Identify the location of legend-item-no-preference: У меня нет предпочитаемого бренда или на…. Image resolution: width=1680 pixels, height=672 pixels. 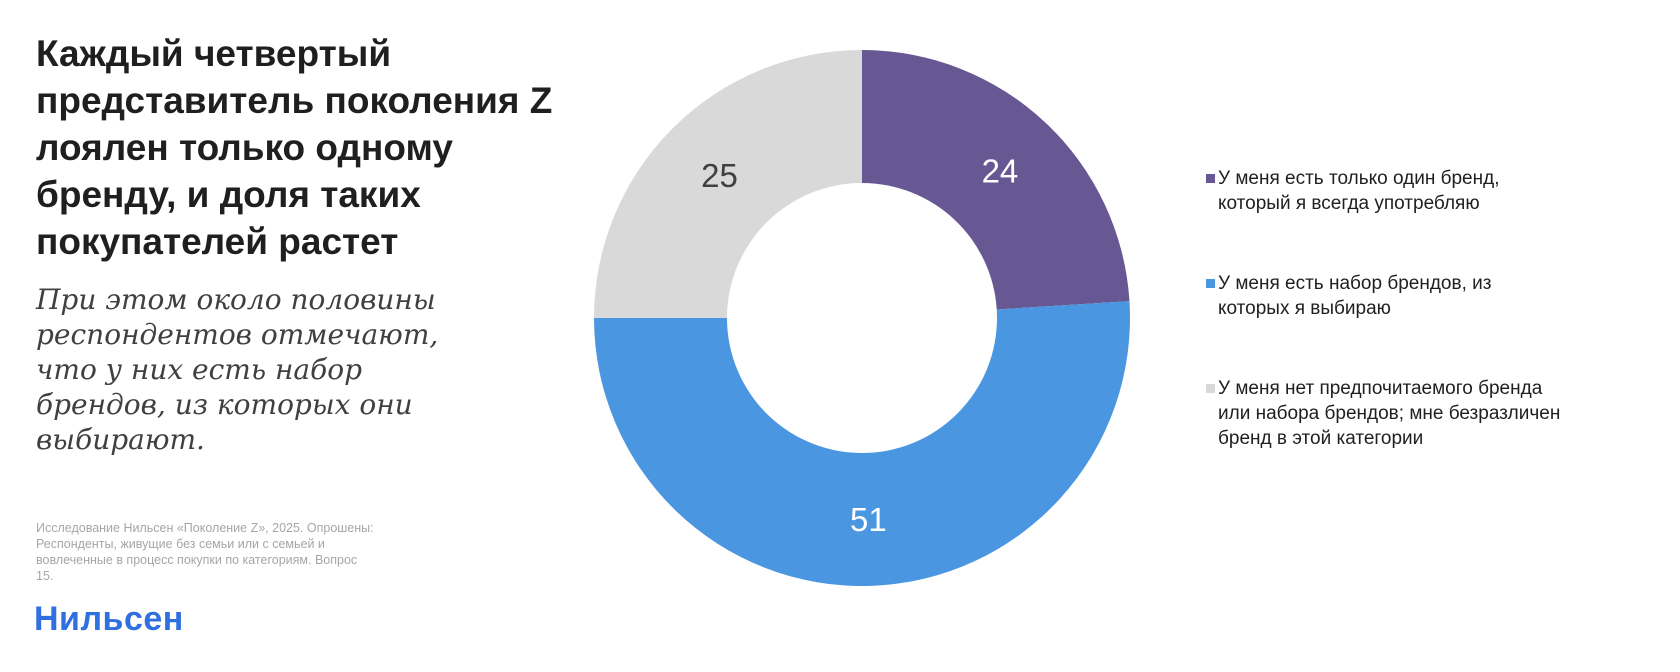
(1386, 413).